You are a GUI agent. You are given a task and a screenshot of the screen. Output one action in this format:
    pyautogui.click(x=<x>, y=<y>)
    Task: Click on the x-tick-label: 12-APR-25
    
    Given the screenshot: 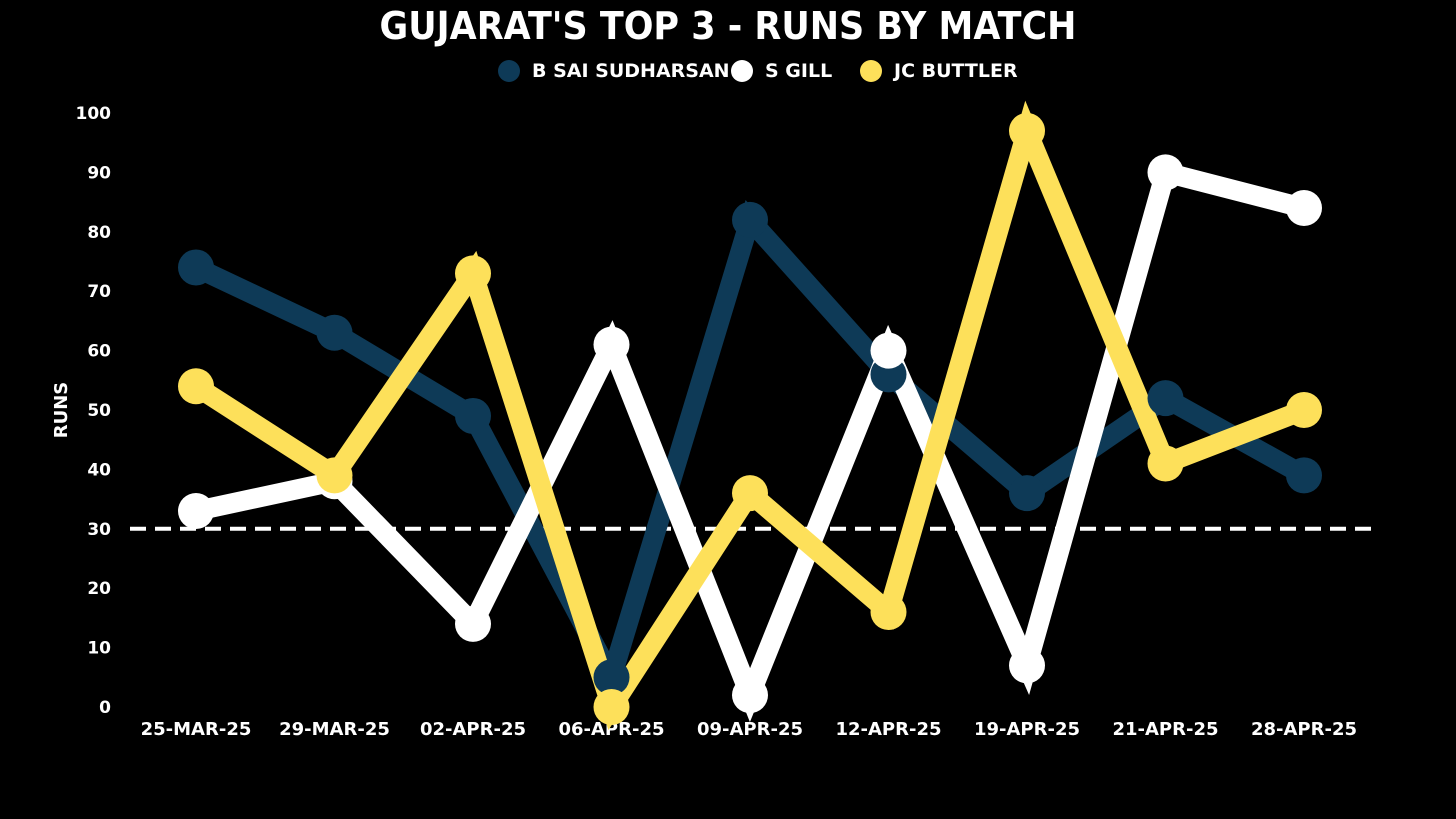 What is the action you would take?
    pyautogui.click(x=888, y=729)
    